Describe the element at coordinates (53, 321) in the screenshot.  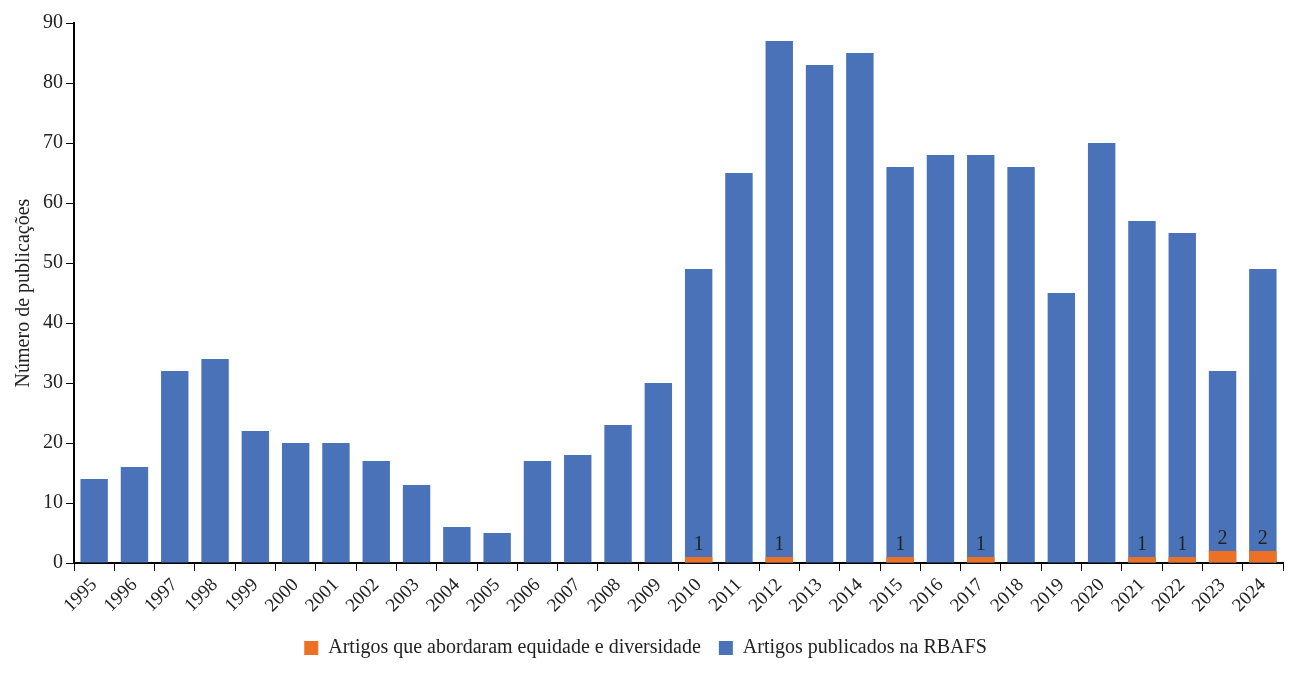
I see `y-tick-label: 40` at that location.